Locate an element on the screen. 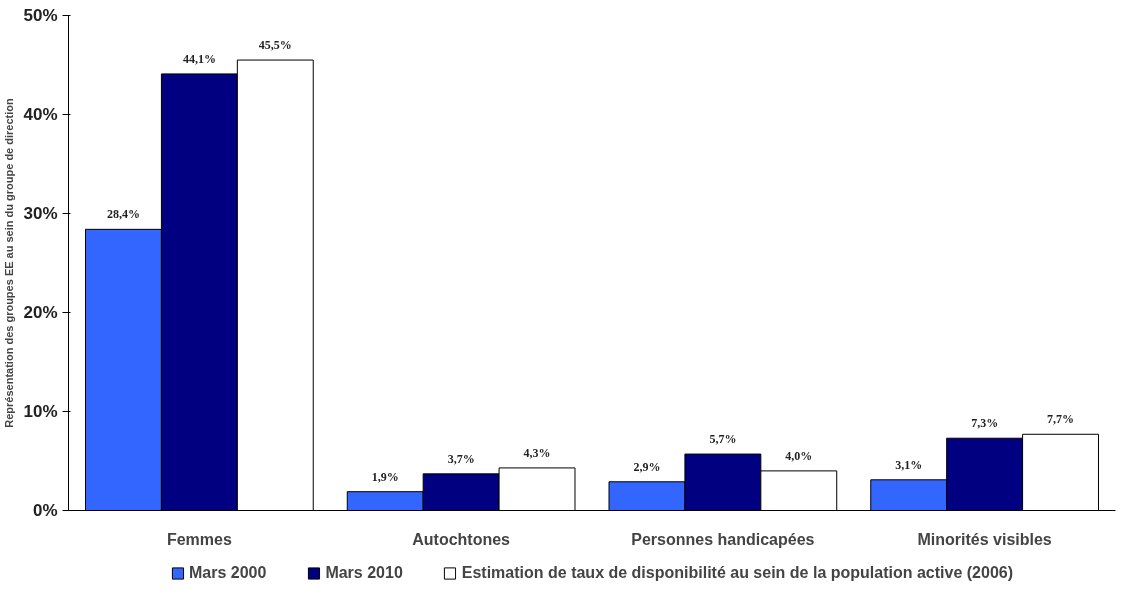  legend-label: Mars 2000 is located at coordinates (227, 572).